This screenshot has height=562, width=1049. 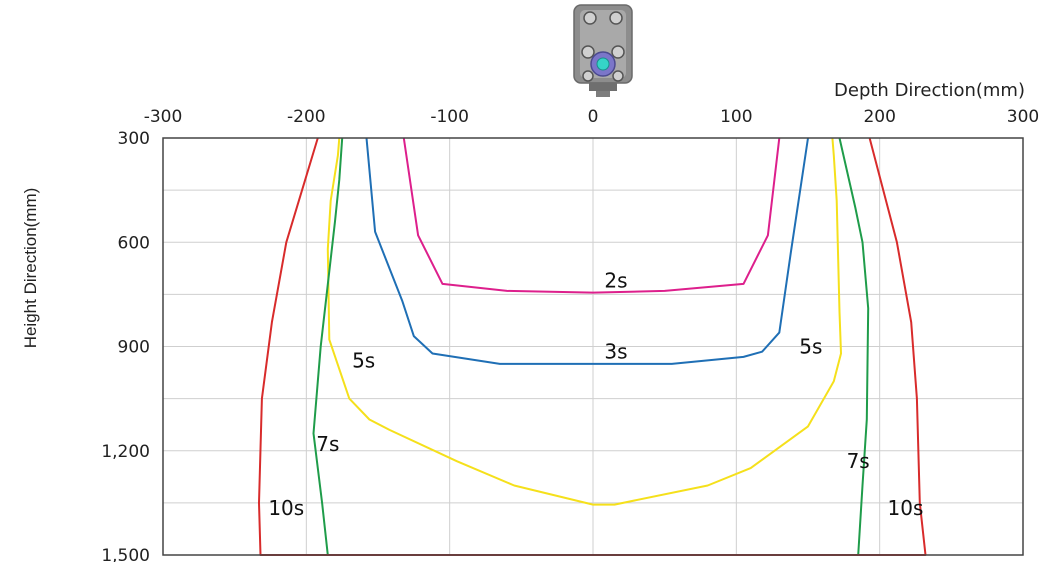 I want to click on x-tick-label: -100, so click(x=449, y=117).